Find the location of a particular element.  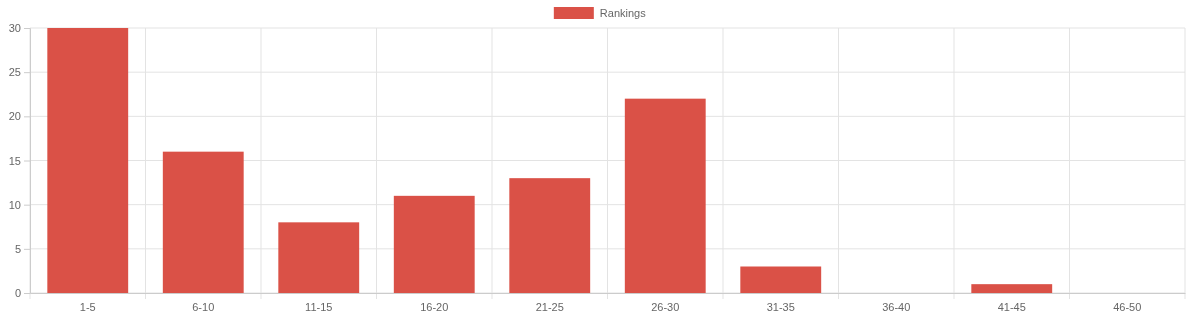

y-tick-label: 0 is located at coordinates (17, 293).